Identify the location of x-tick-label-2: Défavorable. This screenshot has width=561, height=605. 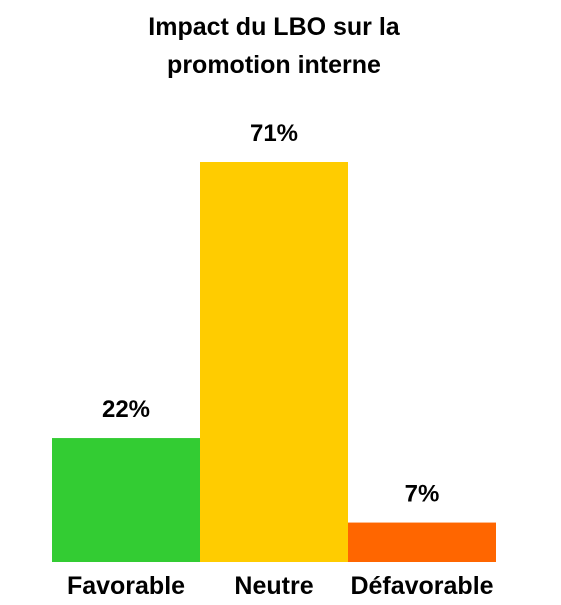
(421, 586).